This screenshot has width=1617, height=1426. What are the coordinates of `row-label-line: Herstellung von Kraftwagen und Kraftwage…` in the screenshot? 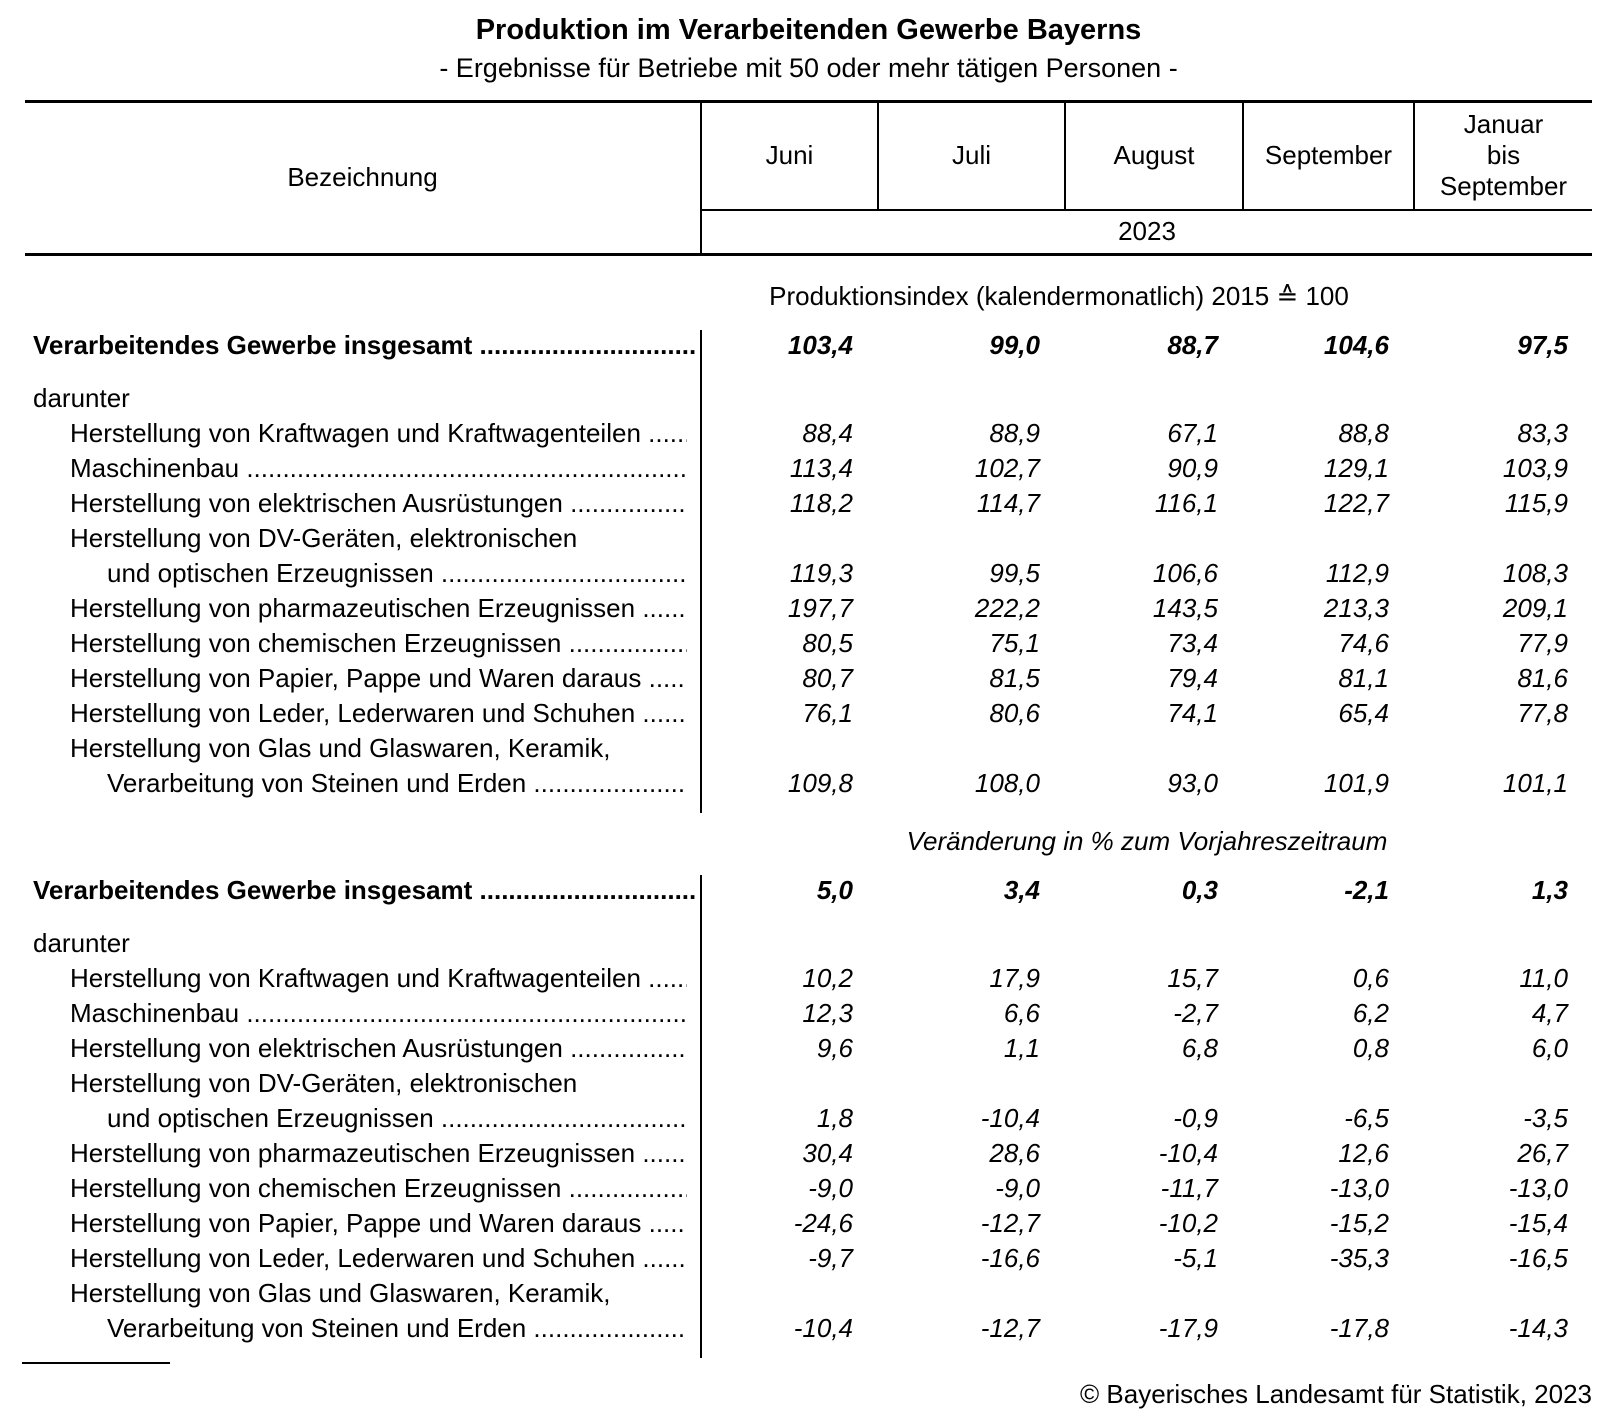 It's located at (378, 977).